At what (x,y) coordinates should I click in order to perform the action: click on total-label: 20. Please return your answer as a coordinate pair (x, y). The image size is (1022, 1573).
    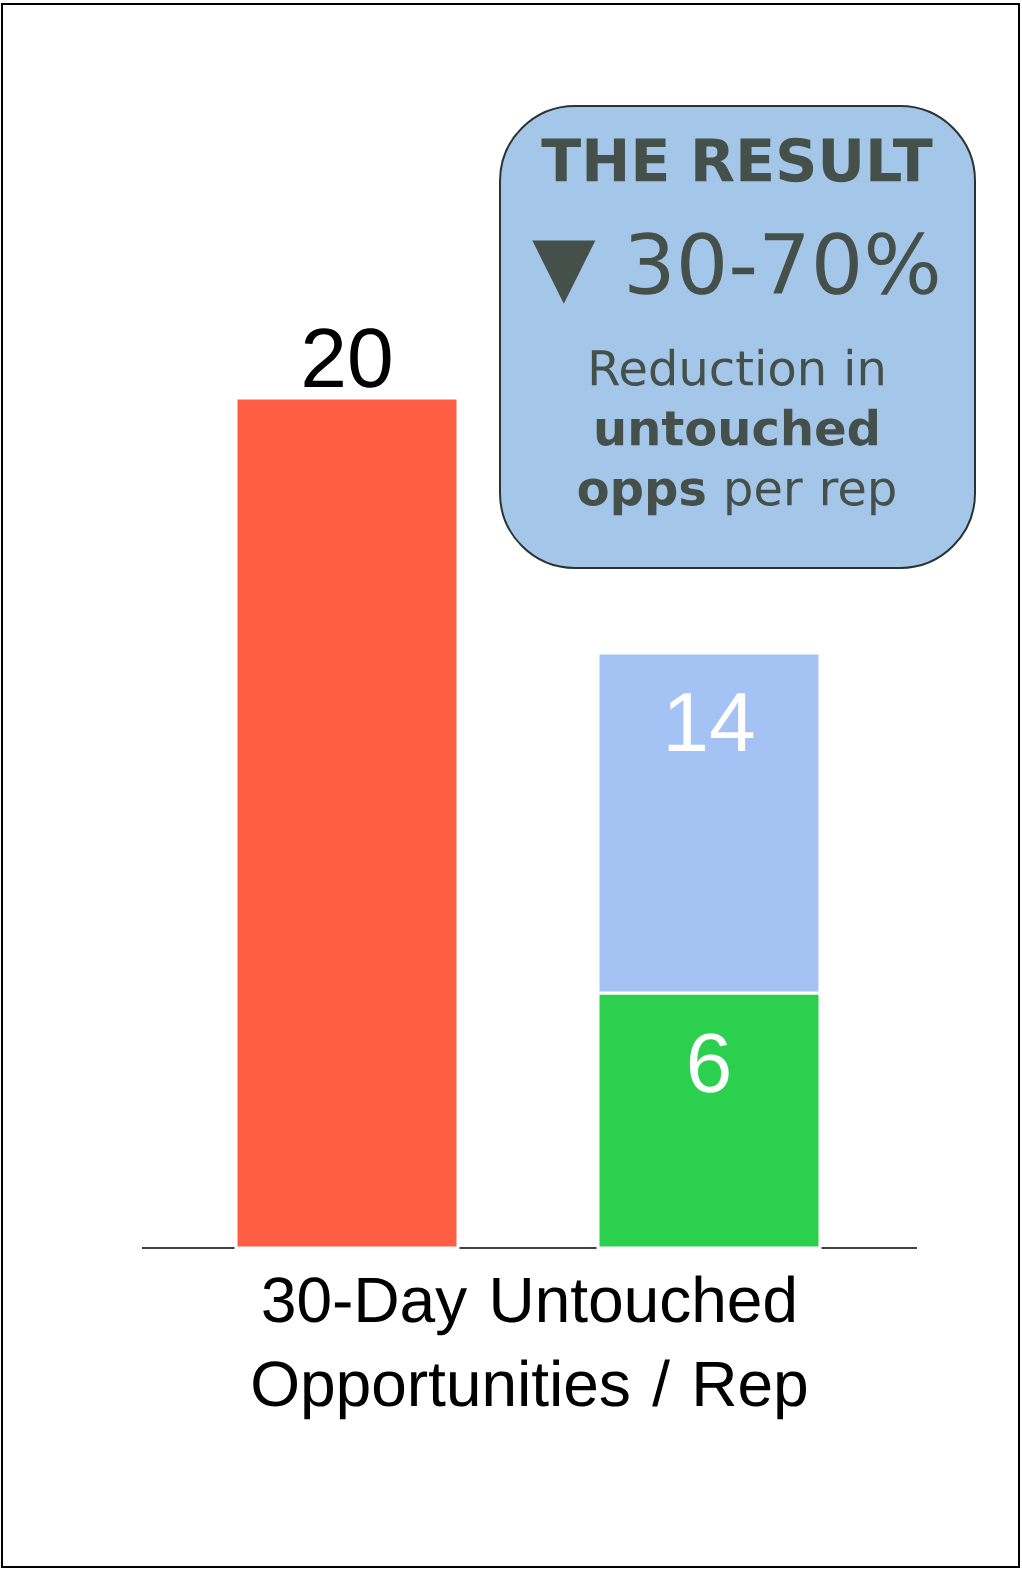
    Looking at the image, I should click on (347, 358).